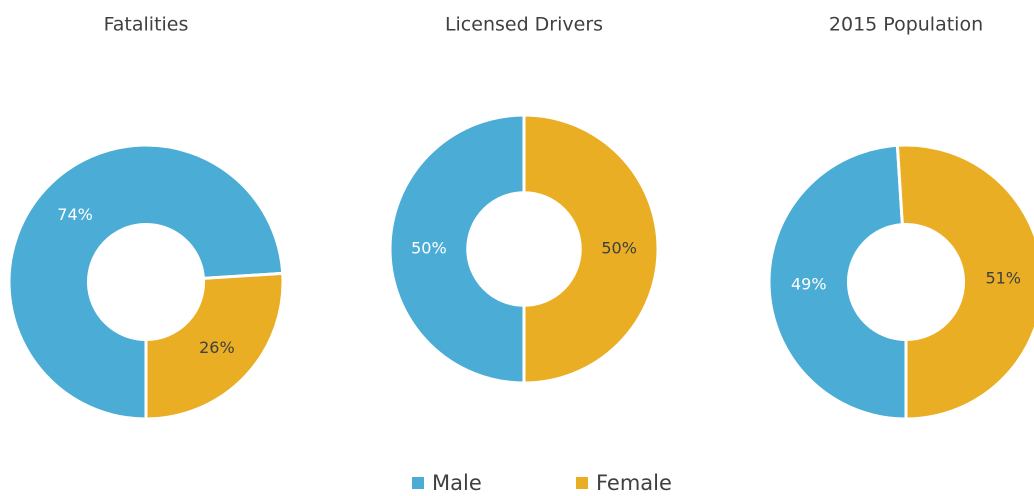  What do you see at coordinates (217, 347) in the screenshot?
I see `value-label: 26%` at bounding box center [217, 347].